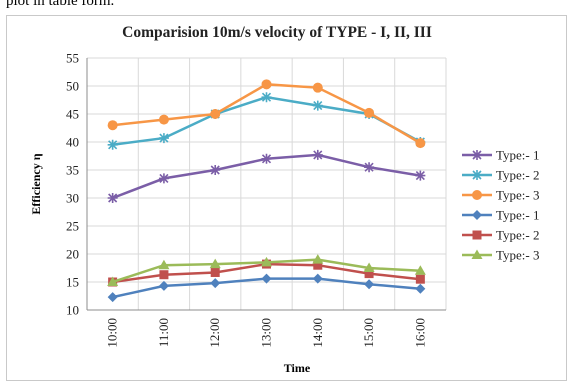  I want to click on page-top-text: plot in table form., so click(60, 4).